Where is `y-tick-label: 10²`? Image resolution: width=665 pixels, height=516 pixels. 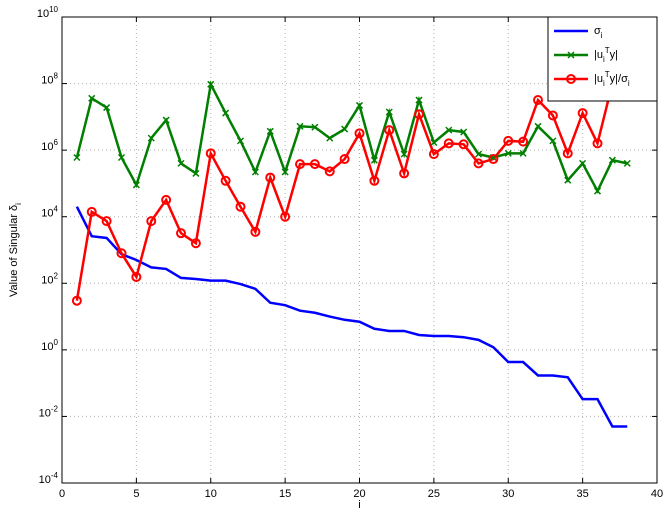 y-tick-label: 10² is located at coordinates (49, 278).